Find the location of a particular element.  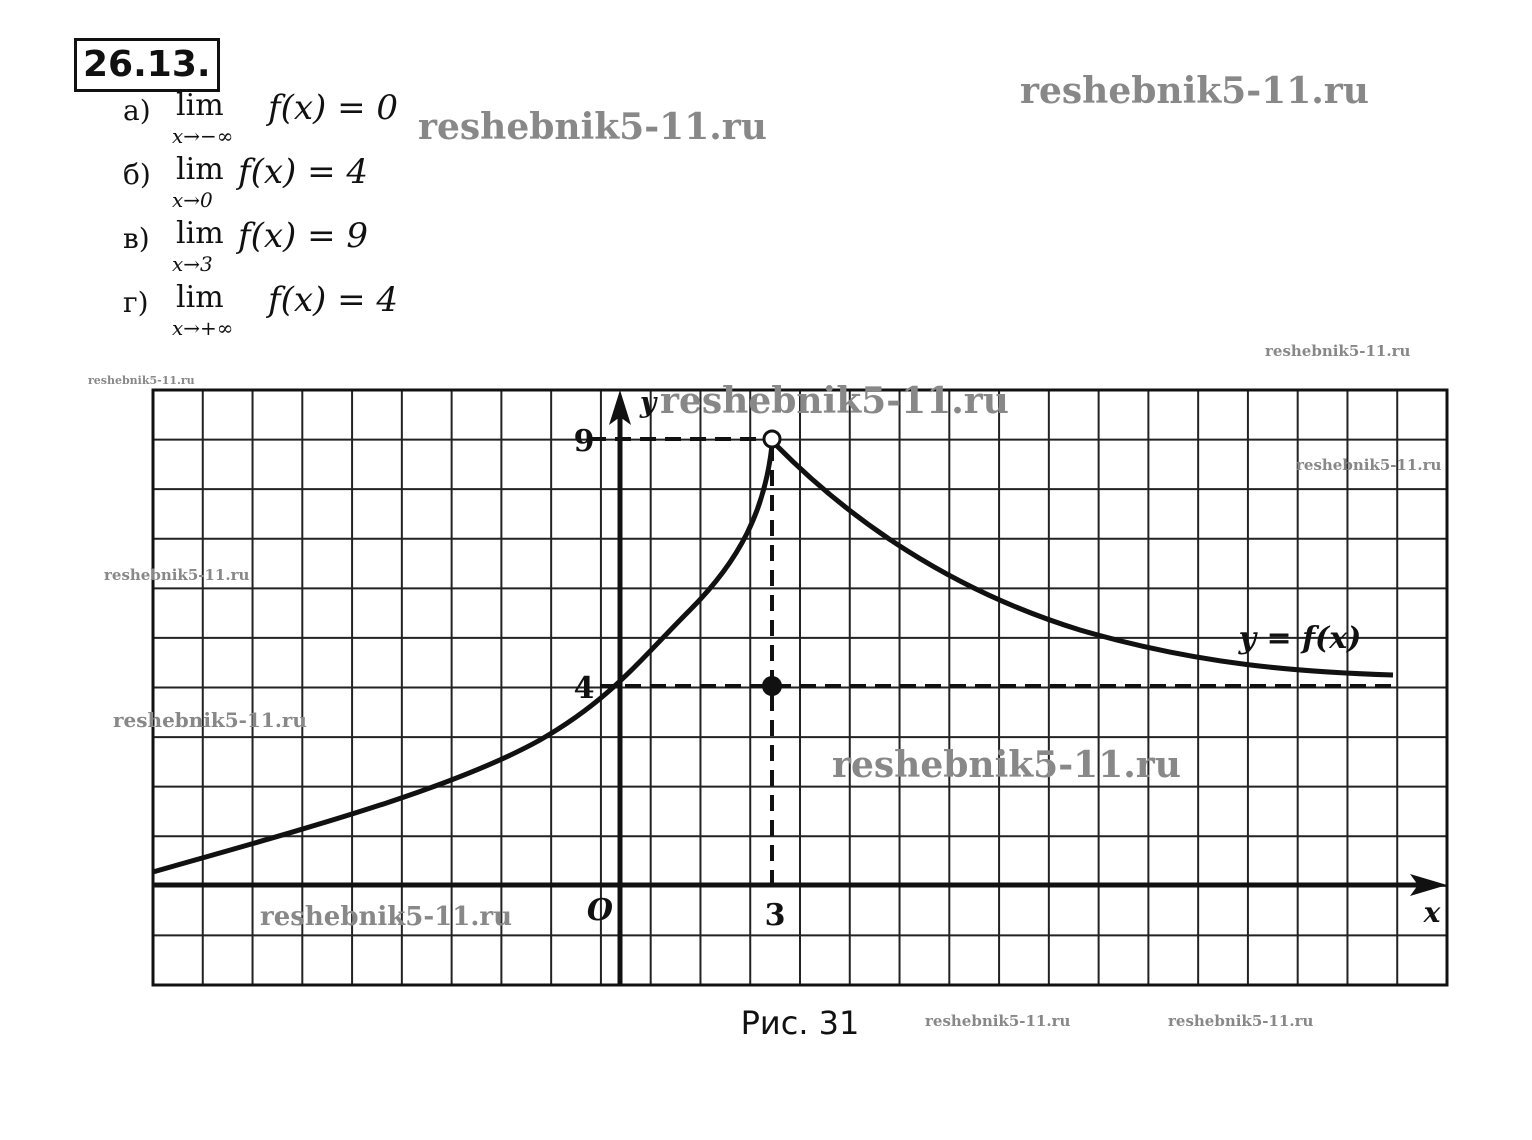

expr: f(x) = 9 is located at coordinates (303, 236).